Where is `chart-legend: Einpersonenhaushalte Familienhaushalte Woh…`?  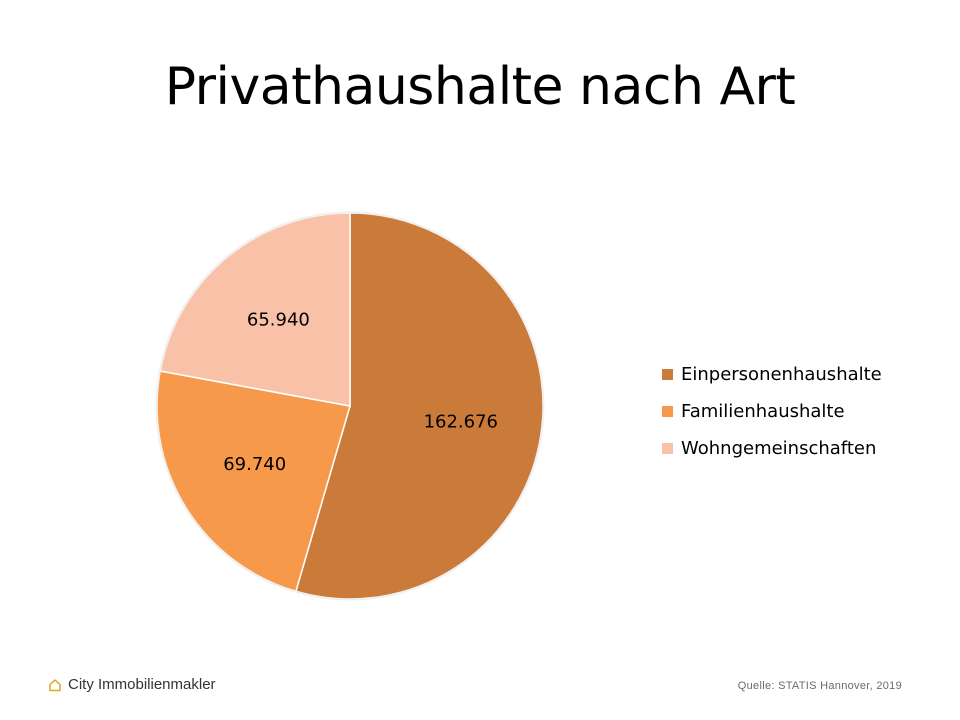
chart-legend: Einpersonenhaushalte Familienhaushalte Woh… is located at coordinates (772, 411).